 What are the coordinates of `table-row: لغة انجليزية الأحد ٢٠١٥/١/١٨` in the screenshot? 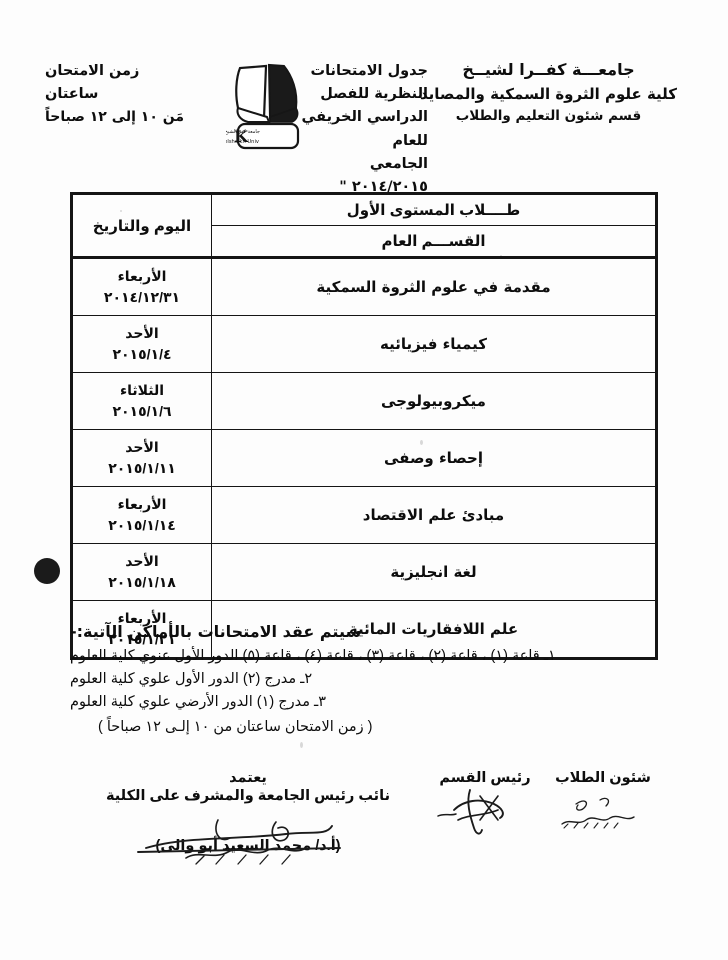 It's located at (364, 572).